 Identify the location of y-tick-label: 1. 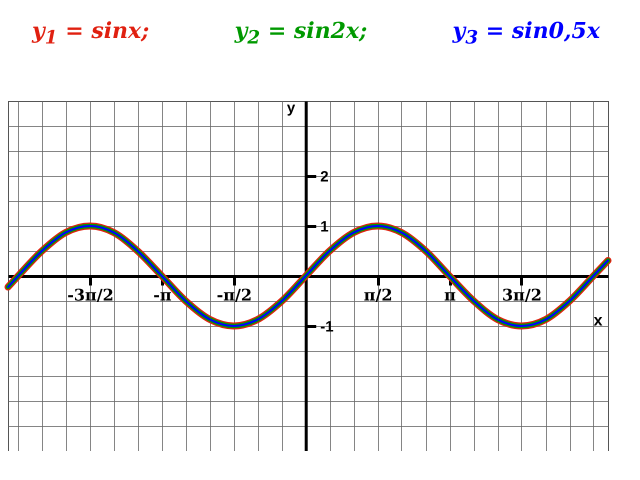
(324, 227).